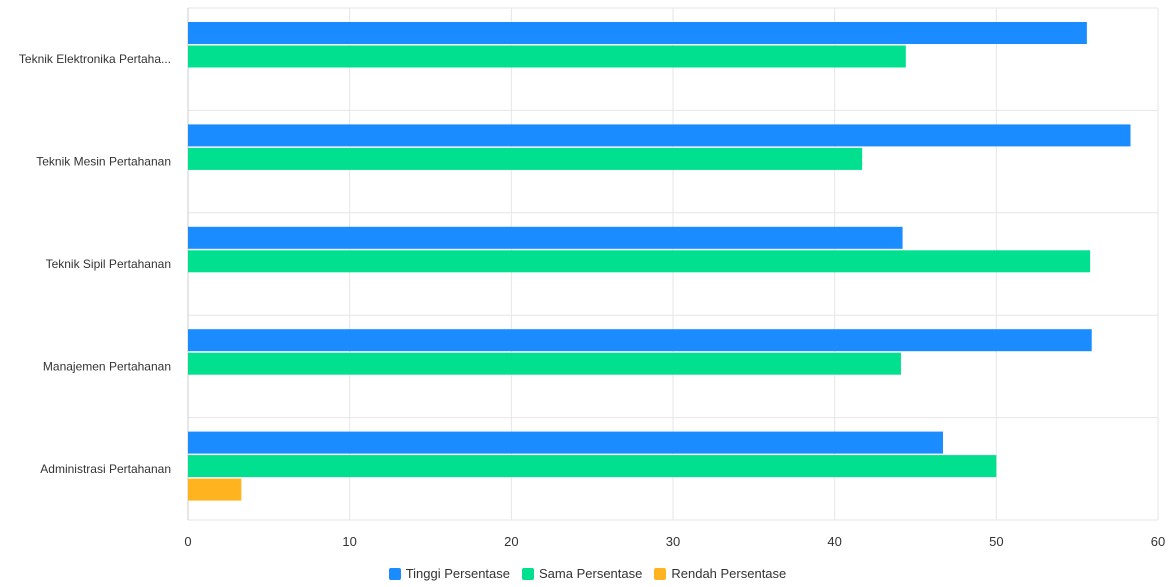  I want to click on legend-label-sama: Sama Persentase, so click(591, 573).